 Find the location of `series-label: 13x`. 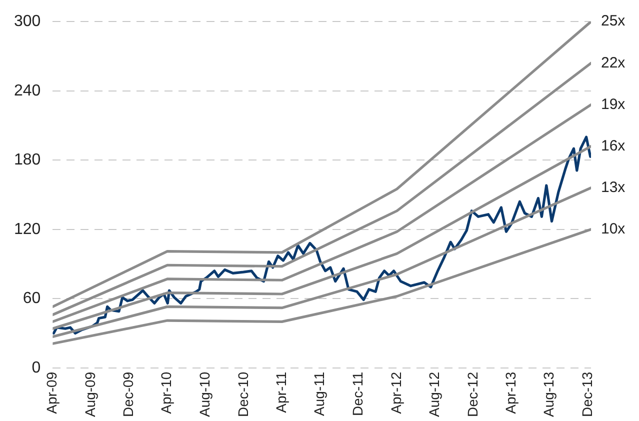

series-label: 13x is located at coordinates (613, 187).